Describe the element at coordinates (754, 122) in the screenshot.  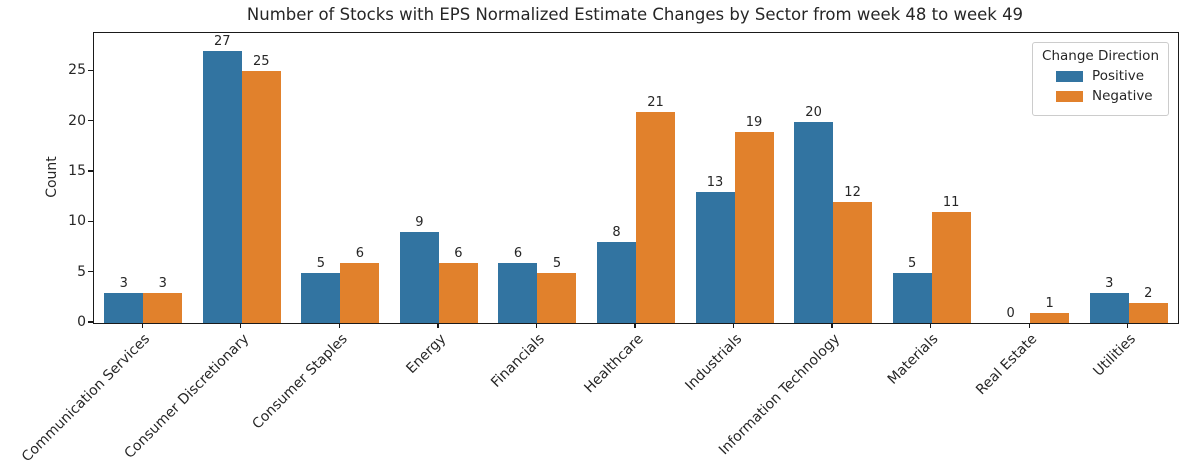
I see `bar-value-label: 19` at that location.